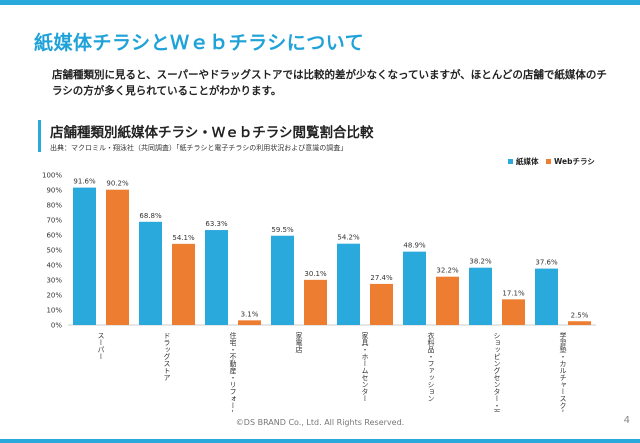 The width and height of the screenshot is (640, 443). What do you see at coordinates (54, 251) in the screenshot?
I see `y-tick-label: 50%` at bounding box center [54, 251].